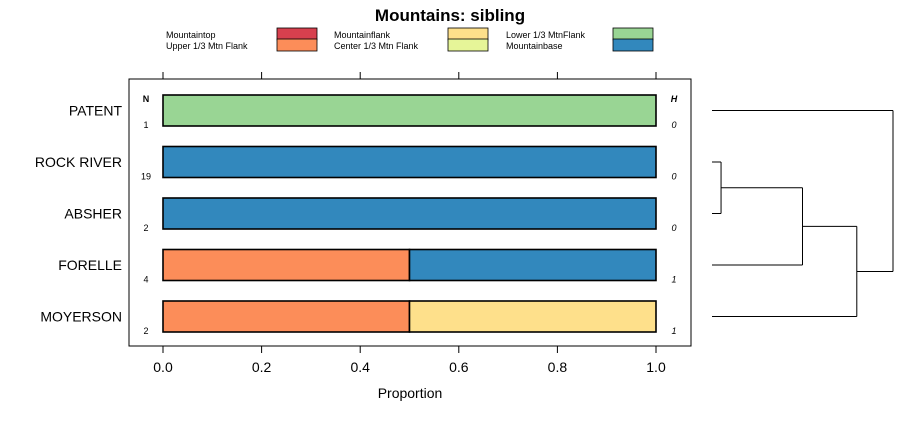 The image size is (900, 425). What do you see at coordinates (656, 367) in the screenshot?
I see `x-tick-label-1-0: 1.0` at bounding box center [656, 367].